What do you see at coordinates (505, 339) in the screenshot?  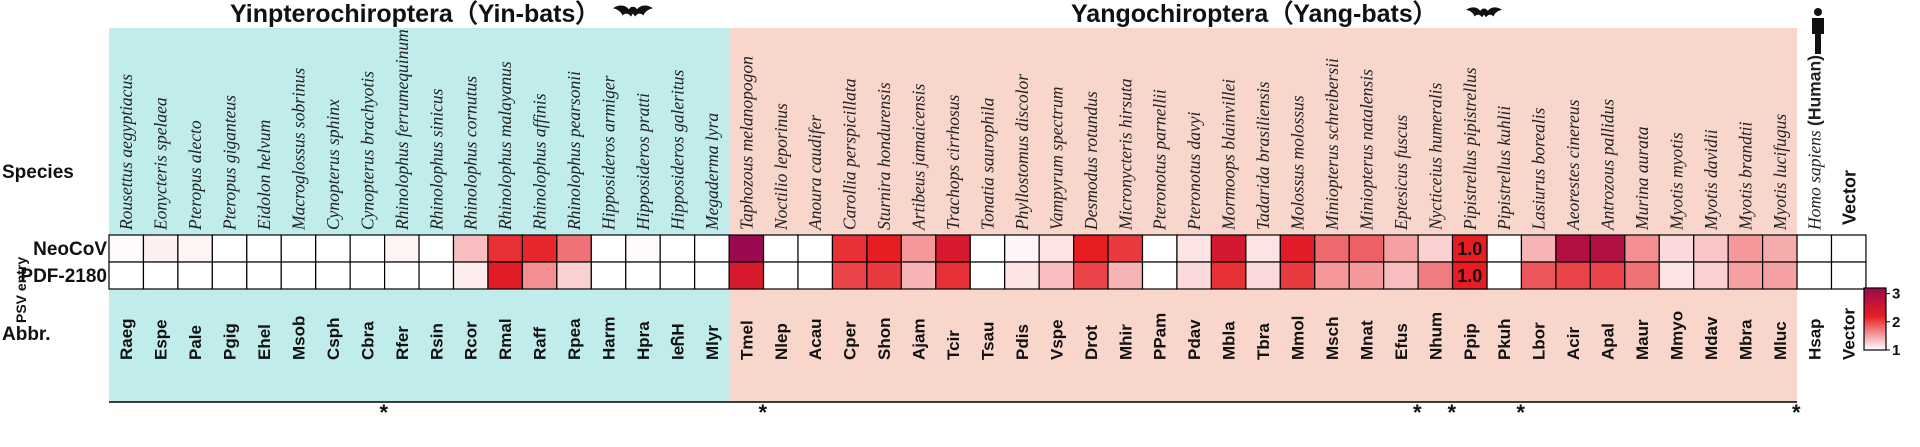 I see `abbreviation-label: Rmal` at bounding box center [505, 339].